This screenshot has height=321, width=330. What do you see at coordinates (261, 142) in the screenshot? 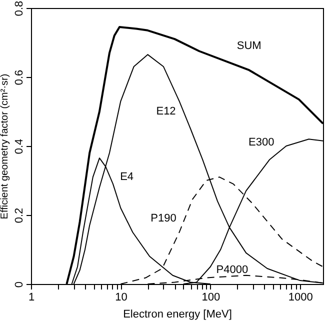
I see `series-label: E300` at bounding box center [261, 142].